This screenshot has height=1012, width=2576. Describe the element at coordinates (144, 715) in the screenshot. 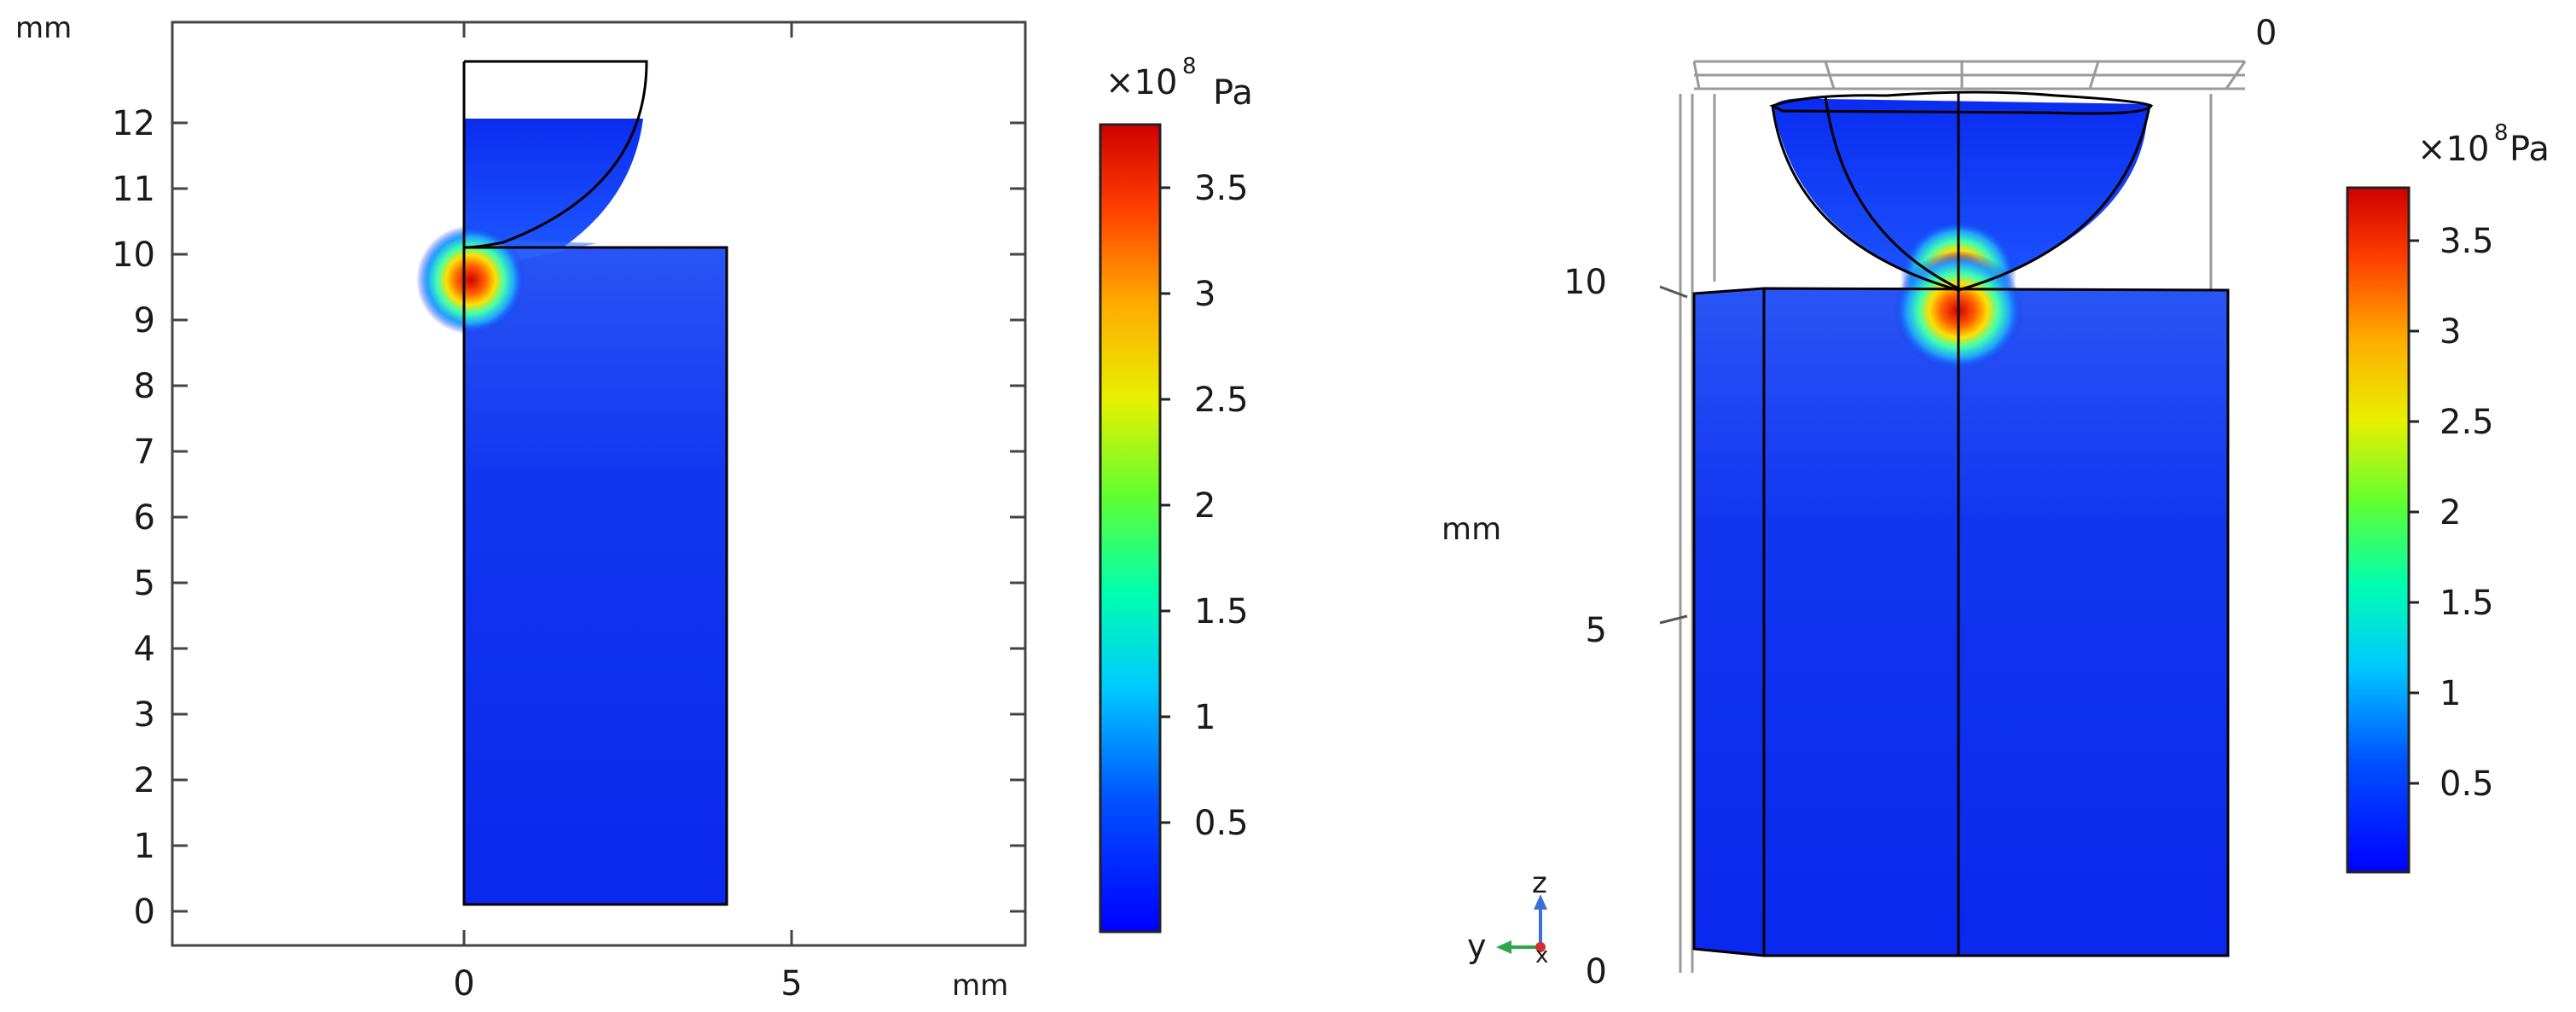

I see `y-tick-label: 3` at that location.